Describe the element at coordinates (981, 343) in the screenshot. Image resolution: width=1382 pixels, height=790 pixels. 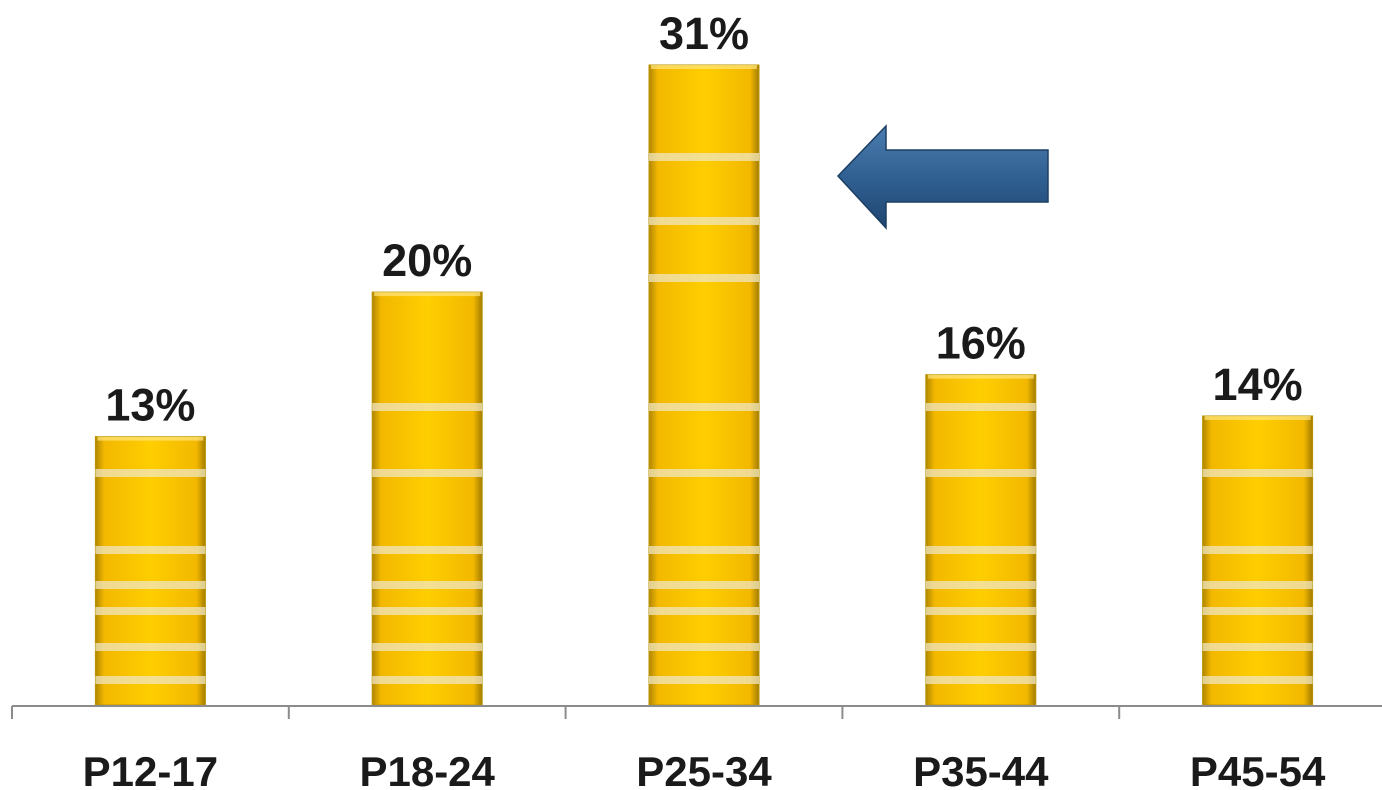
I see `data-label: 16%` at that location.